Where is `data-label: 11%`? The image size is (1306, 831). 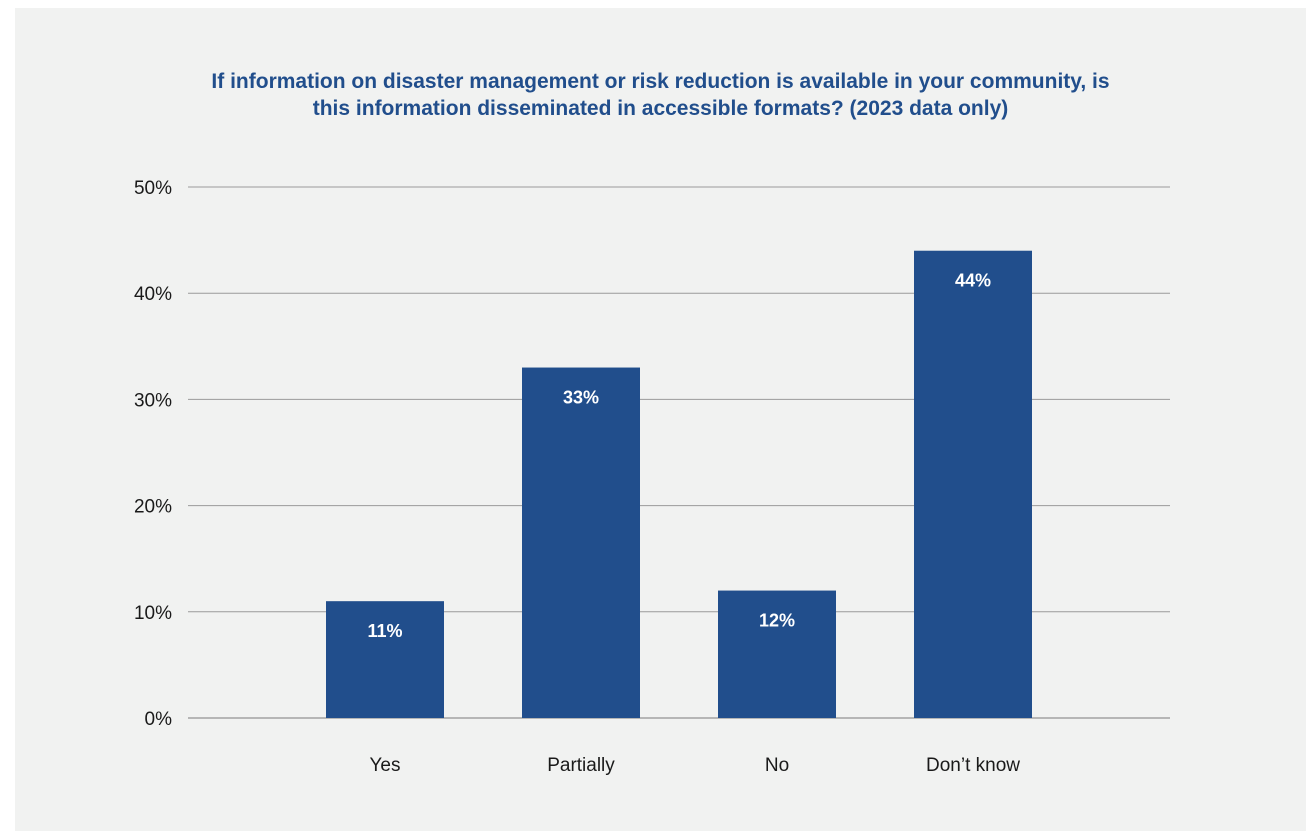 data-label: 11% is located at coordinates (384, 631).